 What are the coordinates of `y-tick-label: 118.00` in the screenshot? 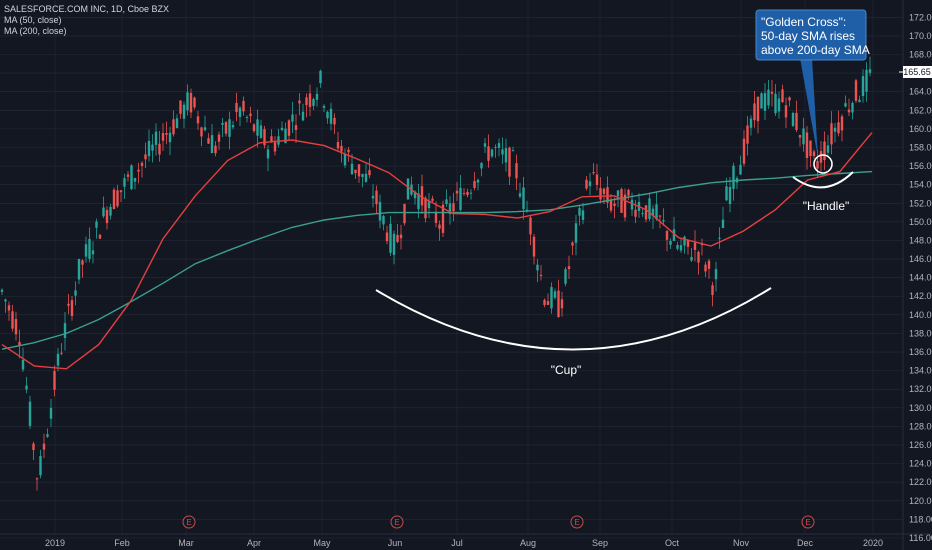 It's located at (920, 519).